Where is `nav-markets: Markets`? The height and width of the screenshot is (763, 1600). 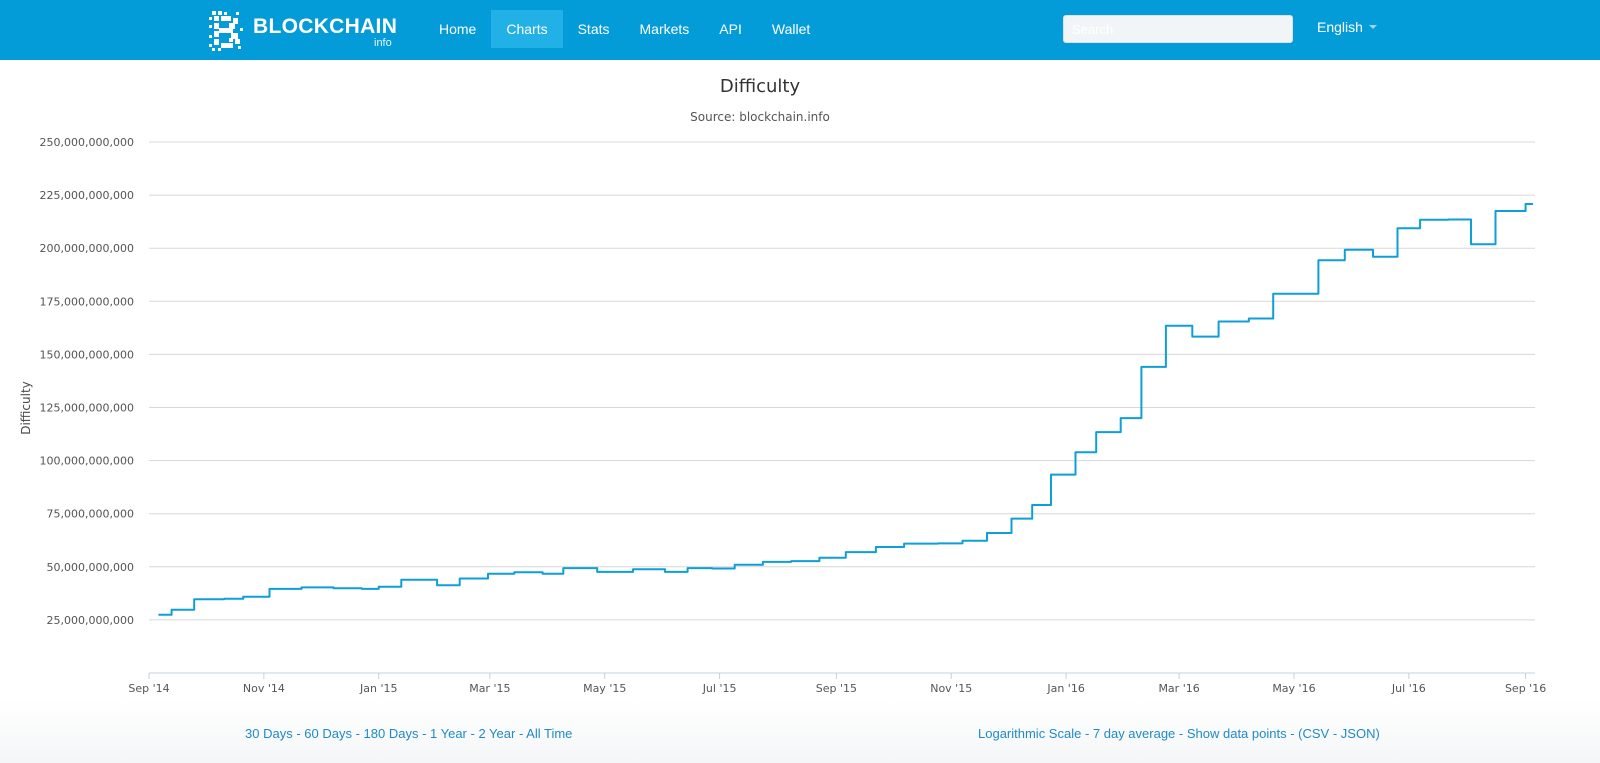
nav-markets: Markets is located at coordinates (664, 29).